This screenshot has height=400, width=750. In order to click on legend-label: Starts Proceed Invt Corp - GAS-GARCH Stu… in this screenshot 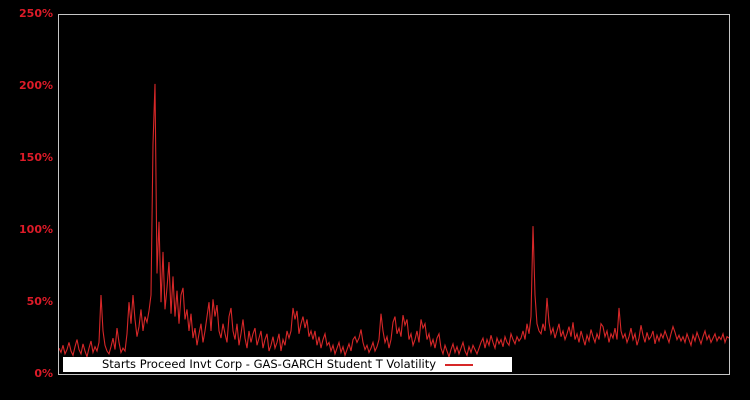, I will do `click(269, 364)`.